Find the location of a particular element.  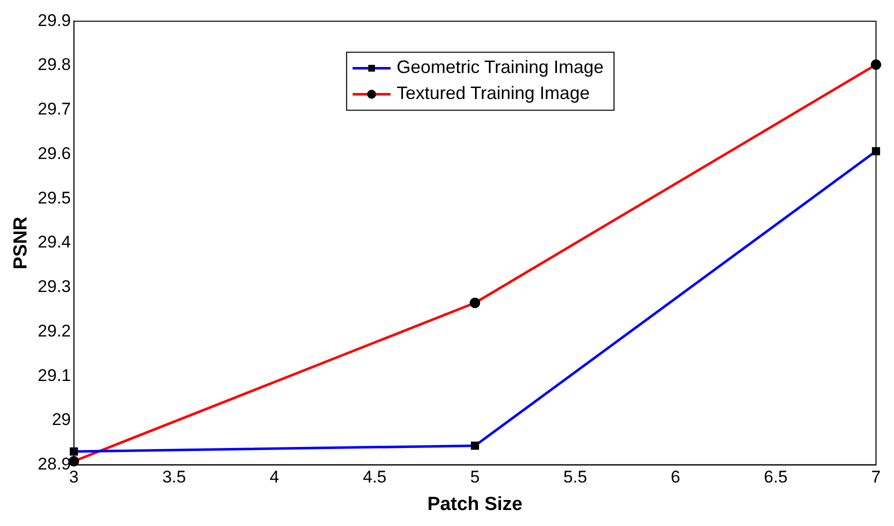

x-tick-label: 6.5 is located at coordinates (776, 477).